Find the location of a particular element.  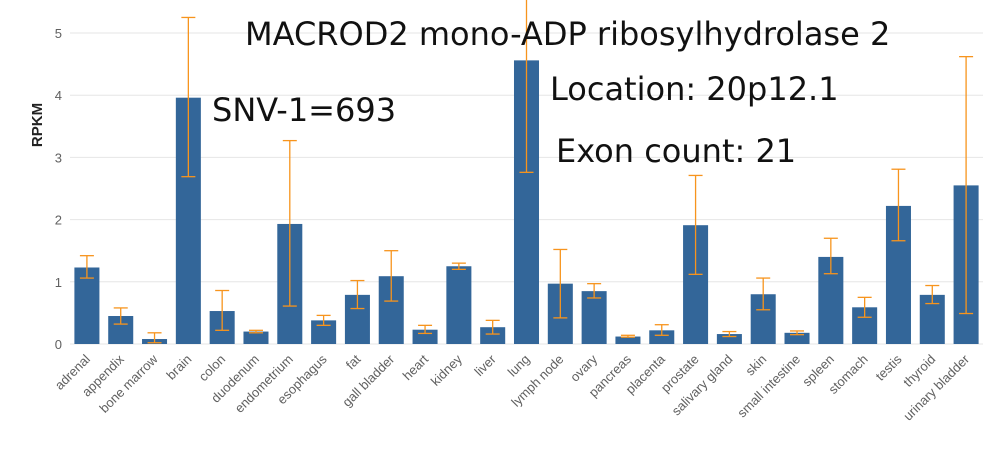

error-bar-liver is located at coordinates (492, 327).